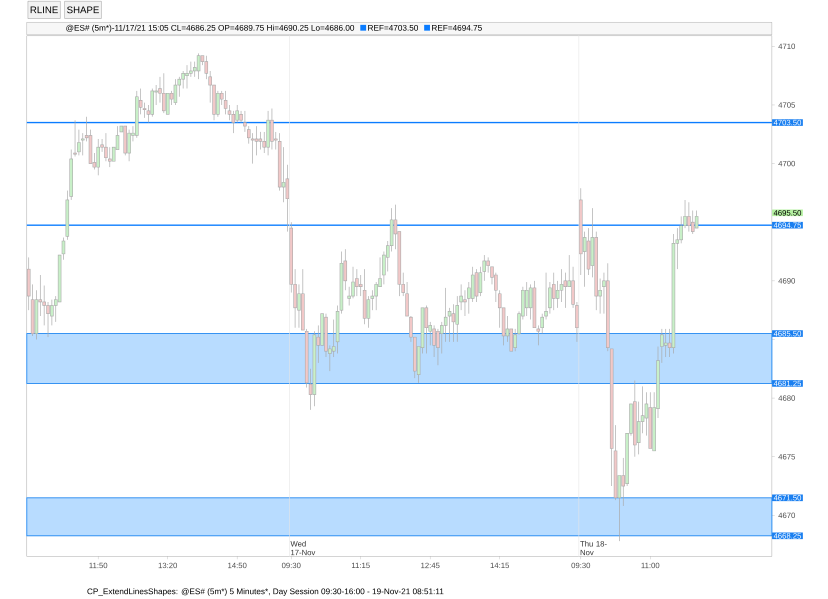 The height and width of the screenshot is (599, 828). Describe the element at coordinates (44, 10) in the screenshot. I see `text: RLINE` at that location.